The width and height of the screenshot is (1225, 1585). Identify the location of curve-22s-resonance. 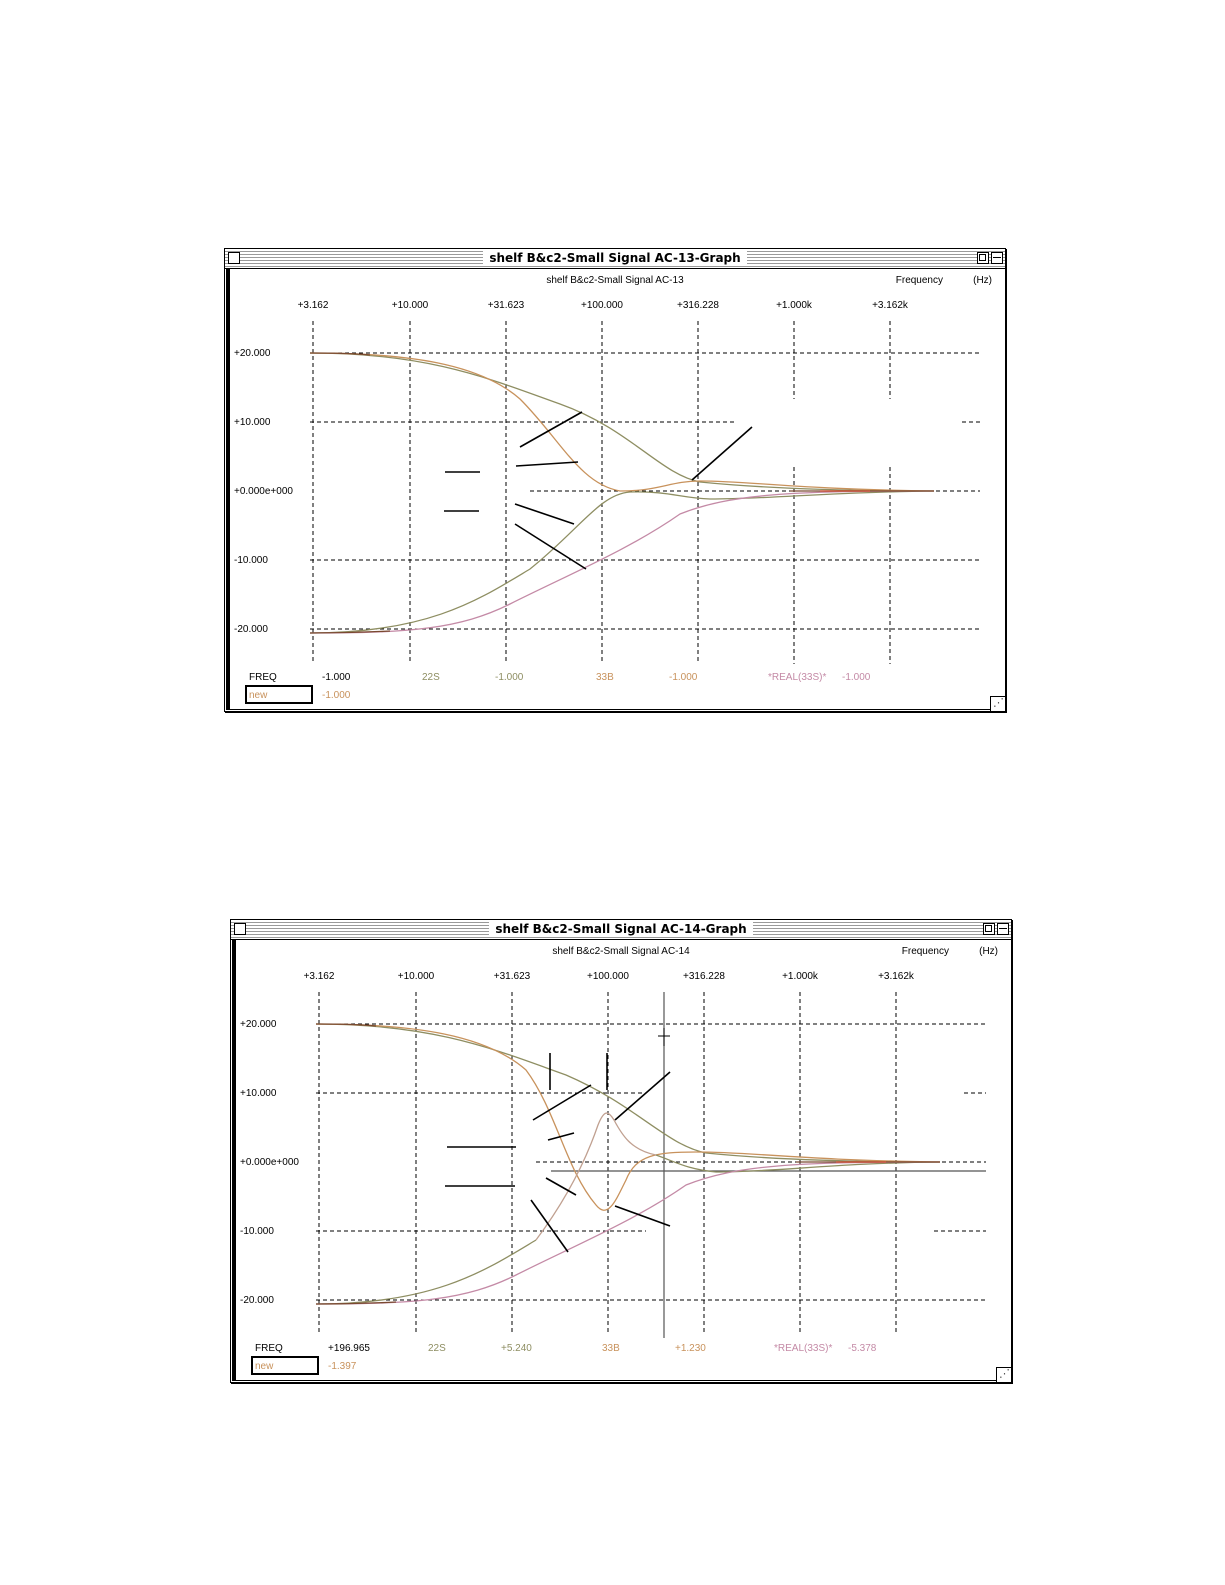
(596, 1176).